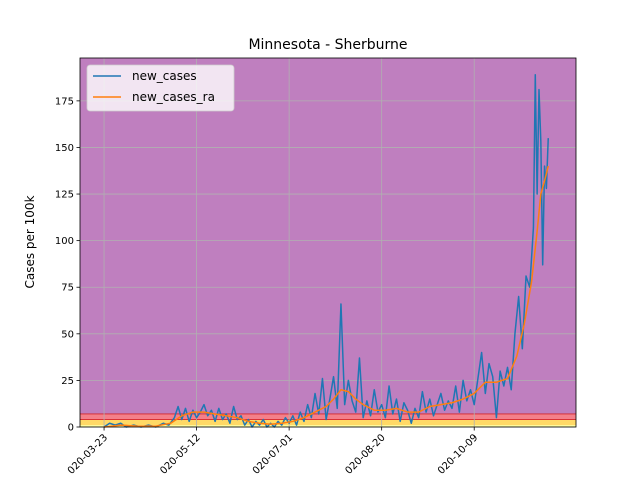  What do you see at coordinates (71, 428) in the screenshot?
I see `y-tick-label: 0` at bounding box center [71, 428].